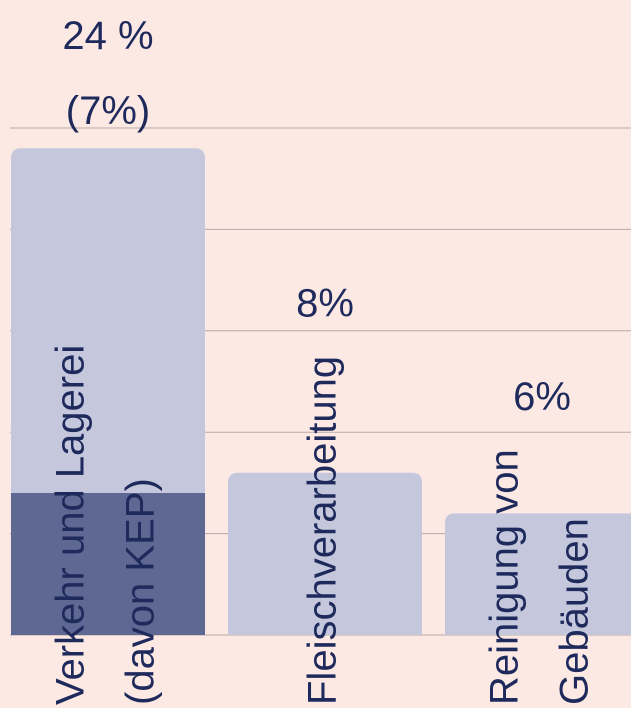 The image size is (631, 708). Describe the element at coordinates (71, 525) in the screenshot. I see `x-tick-label: Verkehr und Lagerei` at that location.